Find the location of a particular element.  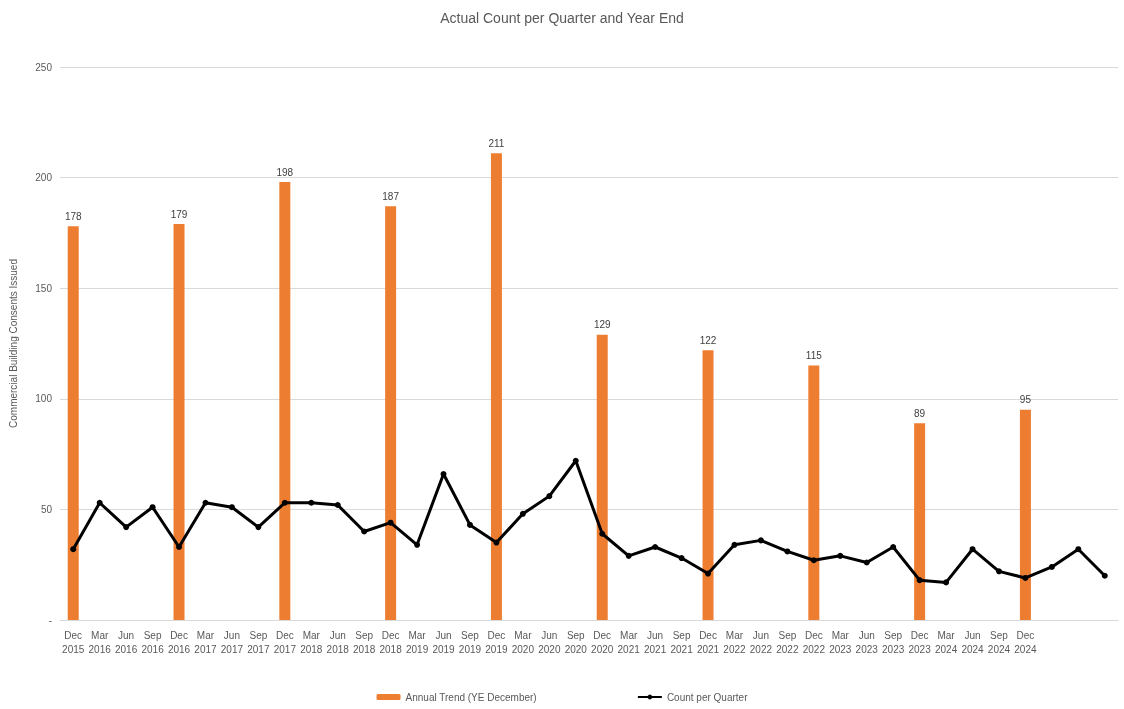

x-tick-label: Dec 2015 is located at coordinates (73, 642).